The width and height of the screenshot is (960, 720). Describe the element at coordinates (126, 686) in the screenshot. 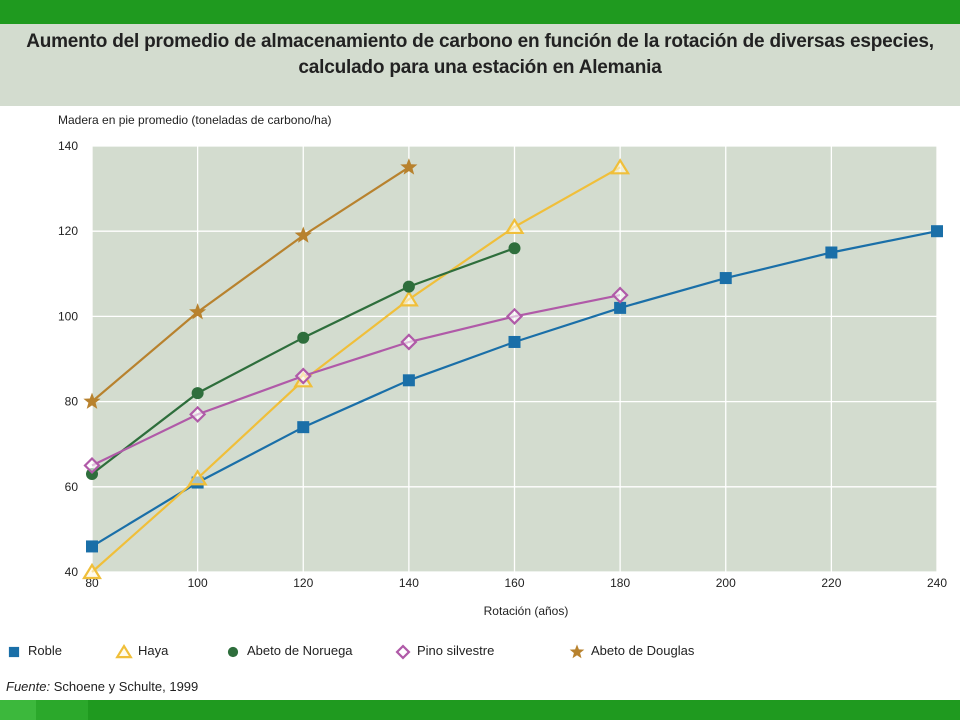

I see `source-text: Schoene y Schulte, 1999` at that location.